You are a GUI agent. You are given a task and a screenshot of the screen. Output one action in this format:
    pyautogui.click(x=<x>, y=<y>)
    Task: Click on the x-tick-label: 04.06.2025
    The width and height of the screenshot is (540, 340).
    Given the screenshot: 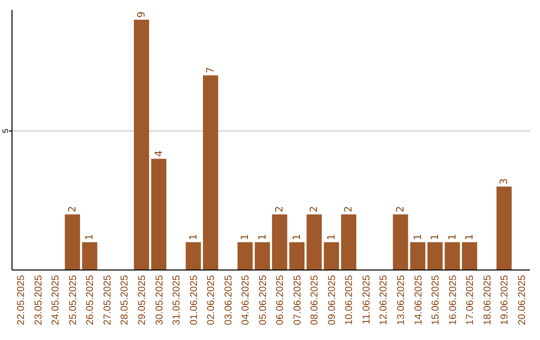 What is the action you would take?
    pyautogui.click(x=246, y=300)
    